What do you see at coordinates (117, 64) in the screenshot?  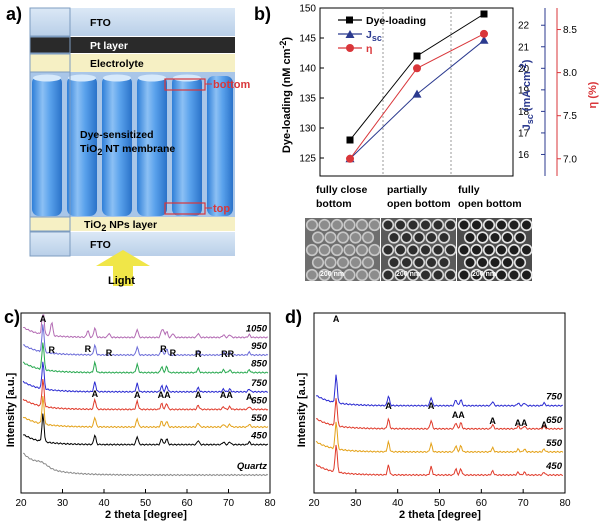 I see `electrolyte-label: Electrolyte` at bounding box center [117, 64].